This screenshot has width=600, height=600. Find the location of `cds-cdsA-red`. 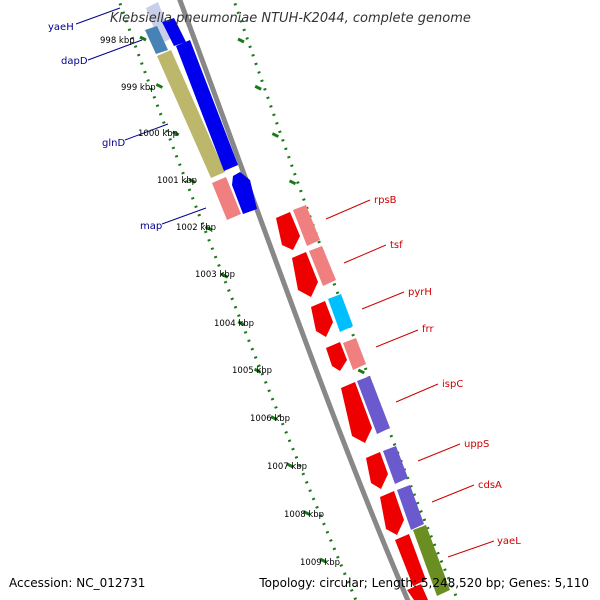

cds-cdsA-red is located at coordinates (392, 513).